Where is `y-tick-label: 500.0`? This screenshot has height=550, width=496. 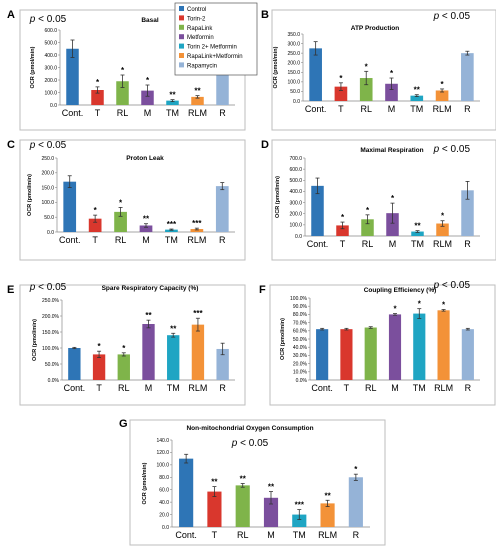 y-tick-label: 500.0 is located at coordinates (50, 43).